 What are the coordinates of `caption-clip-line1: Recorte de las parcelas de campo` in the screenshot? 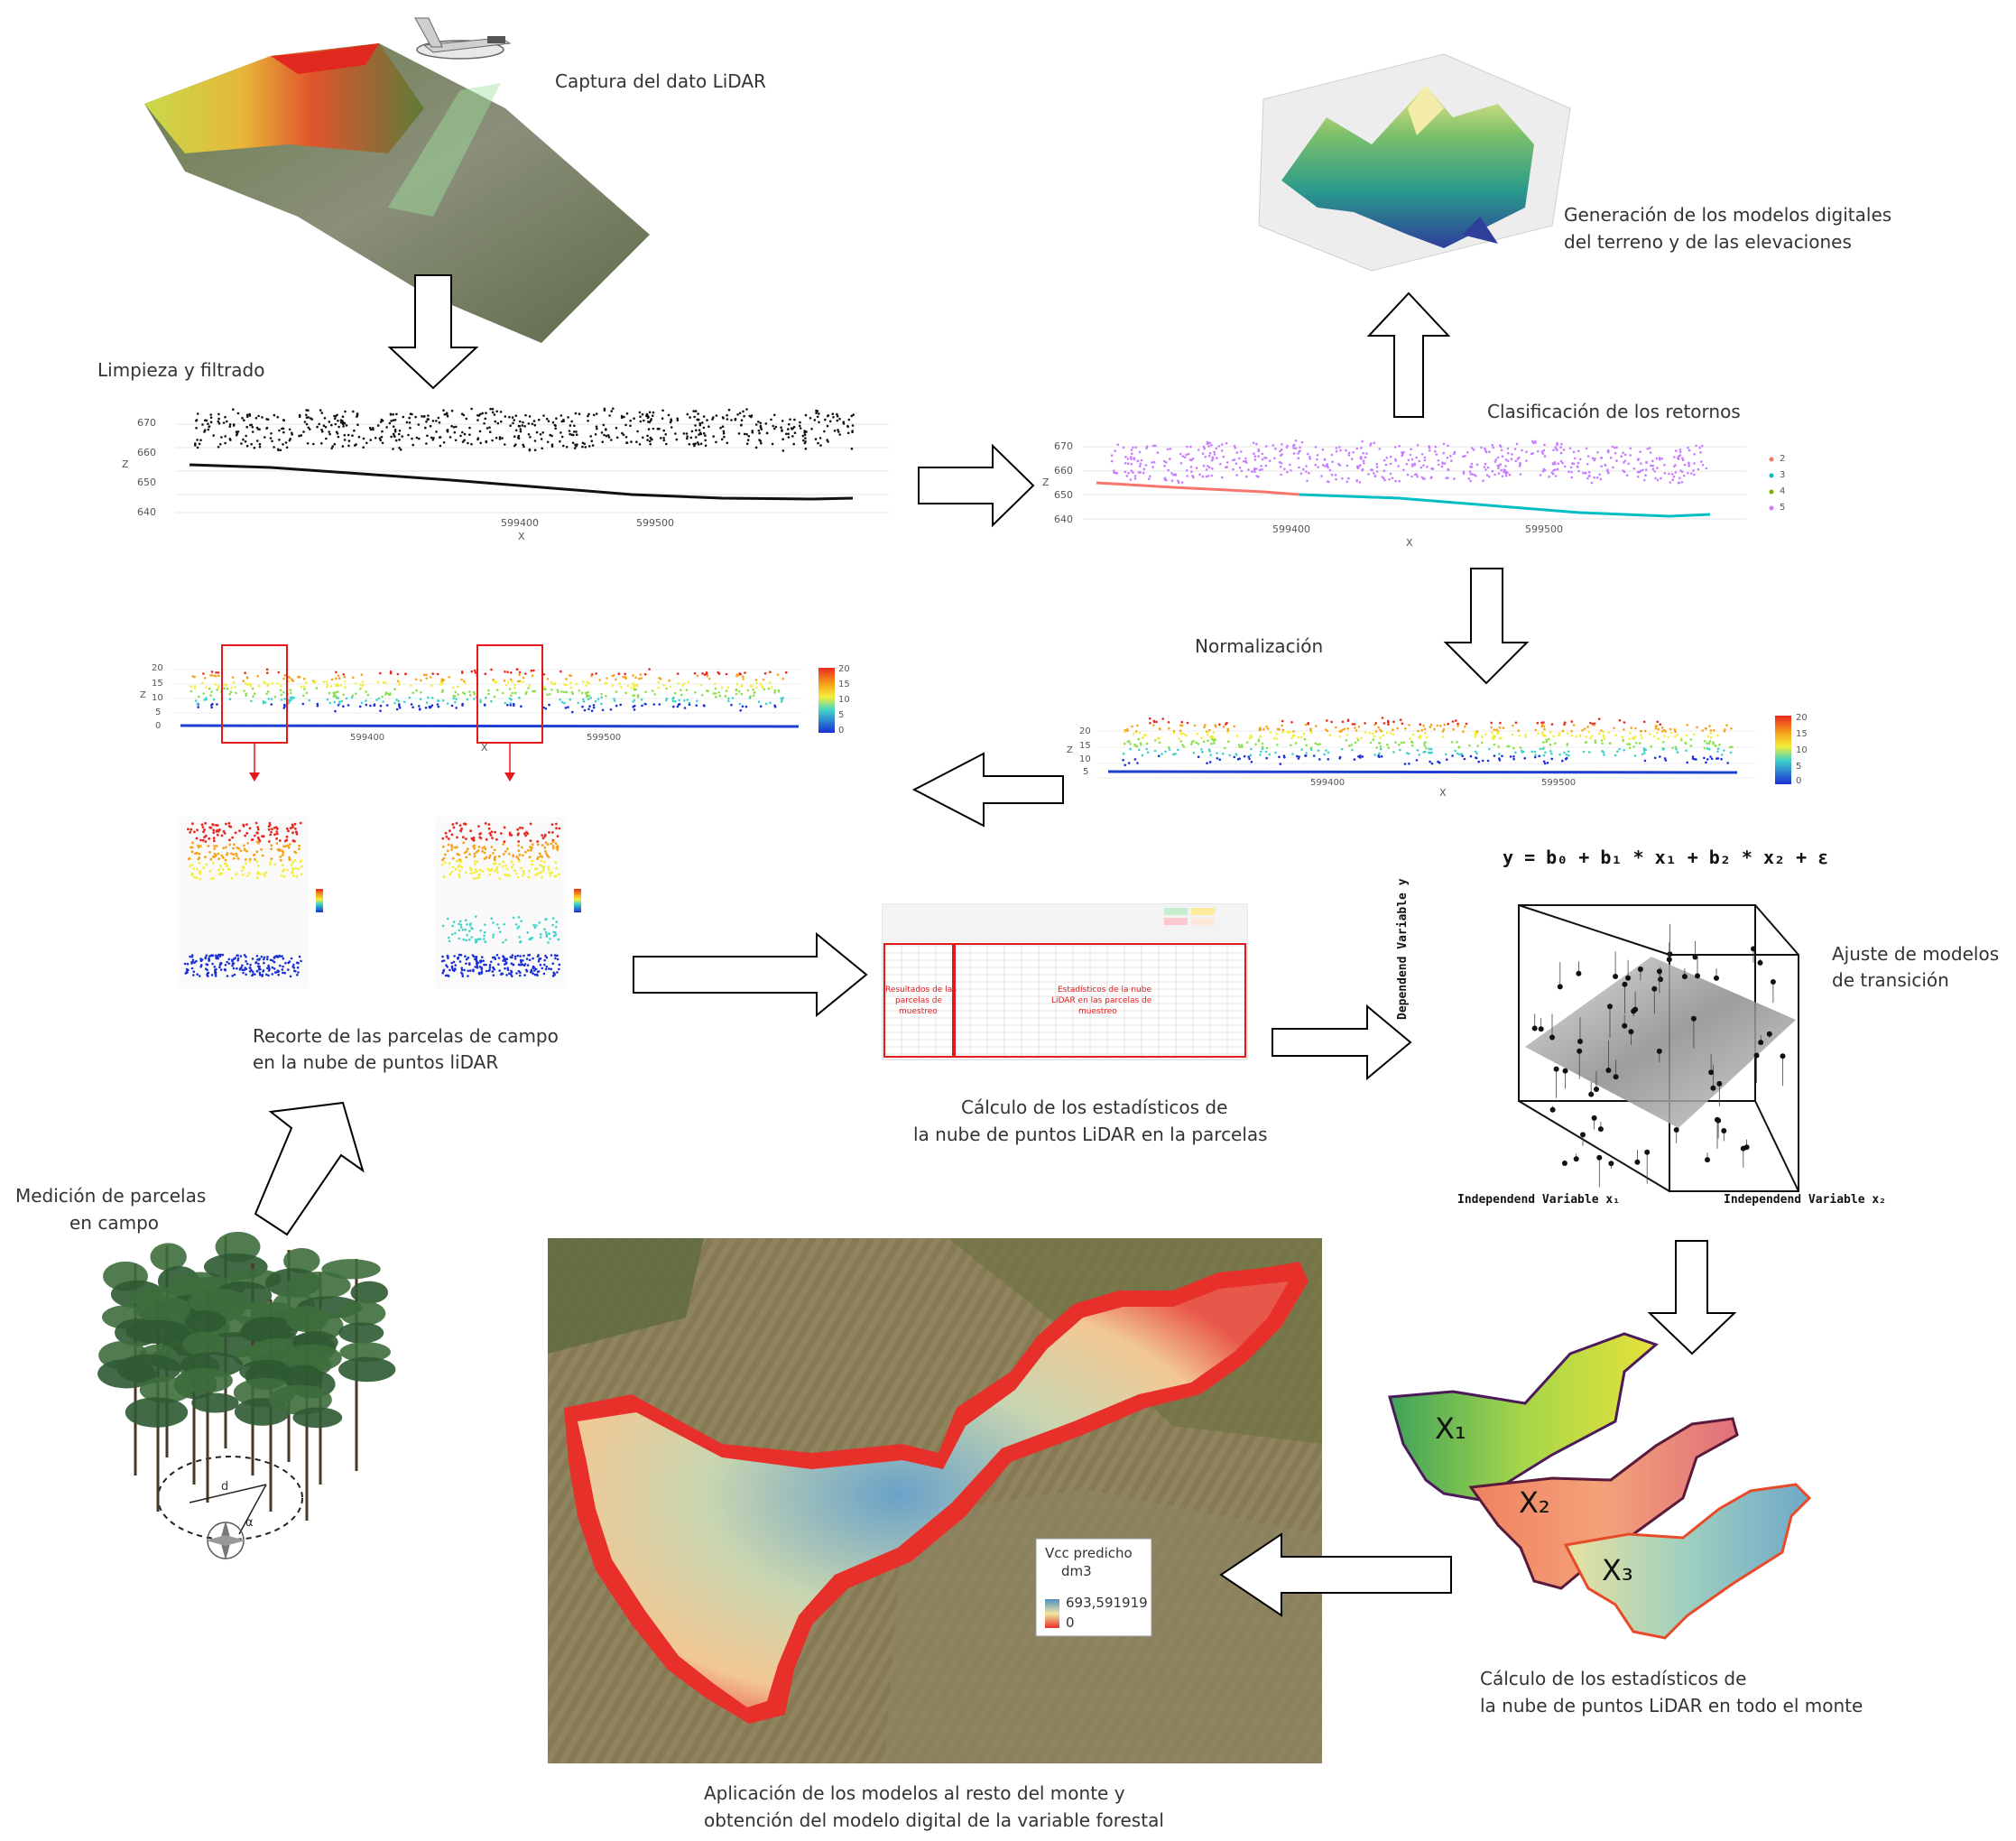 It's located at (406, 1036).